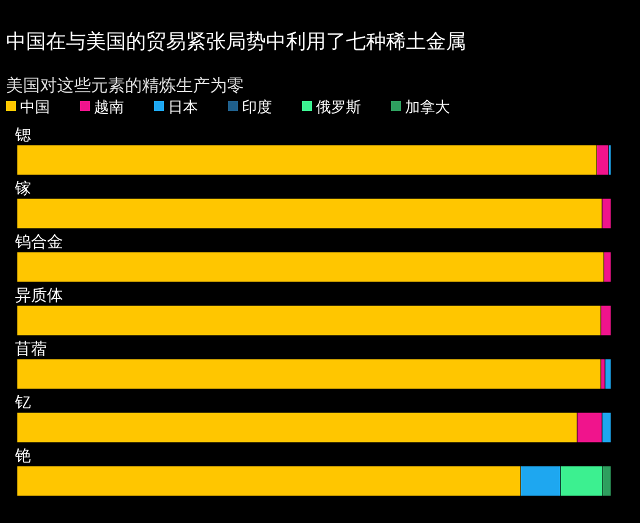  Describe the element at coordinates (427, 107) in the screenshot. I see `legend-label: 加拿大` at that location.